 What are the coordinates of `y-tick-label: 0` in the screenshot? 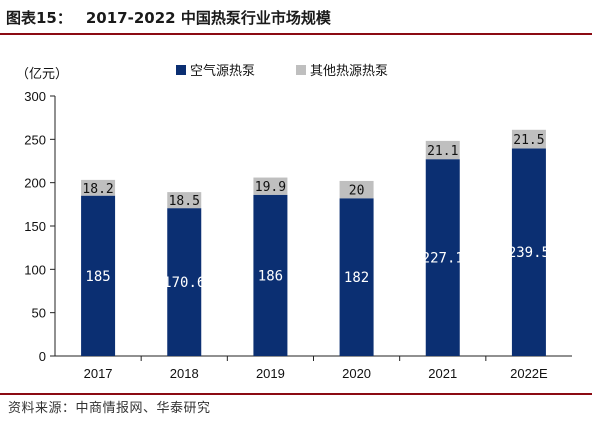 It's located at (42, 356).